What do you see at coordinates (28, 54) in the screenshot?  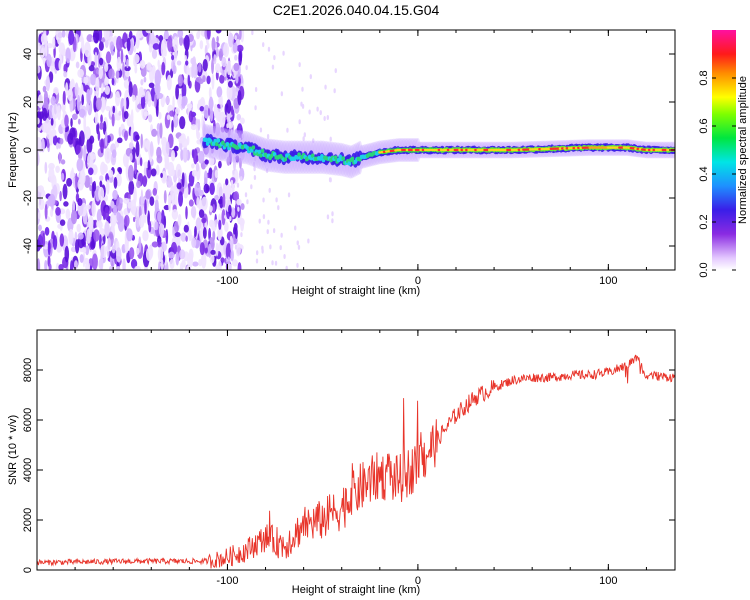 I see `spectrogram-ytick-label: 40` at bounding box center [28, 54].